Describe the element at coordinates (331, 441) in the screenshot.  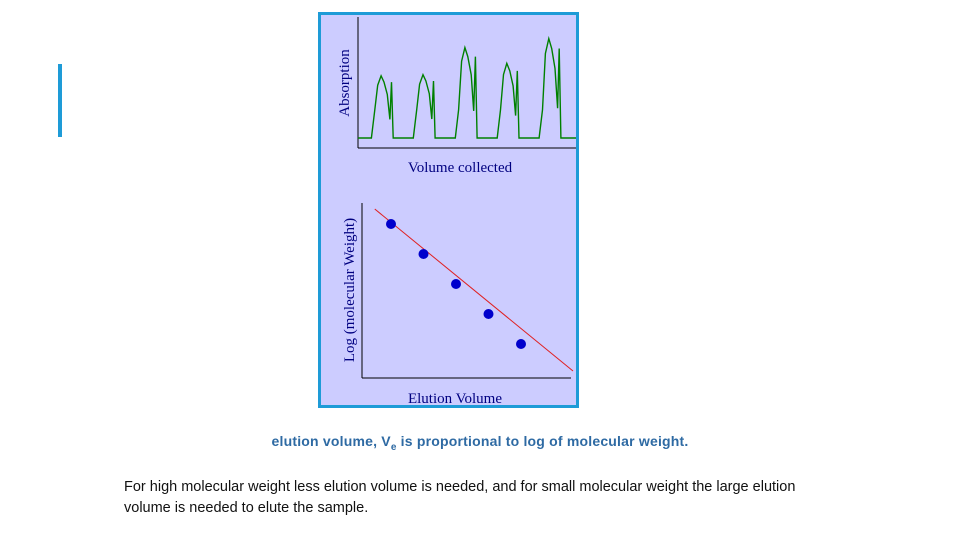
I see `caption-prefix: elution volume, V` at that location.